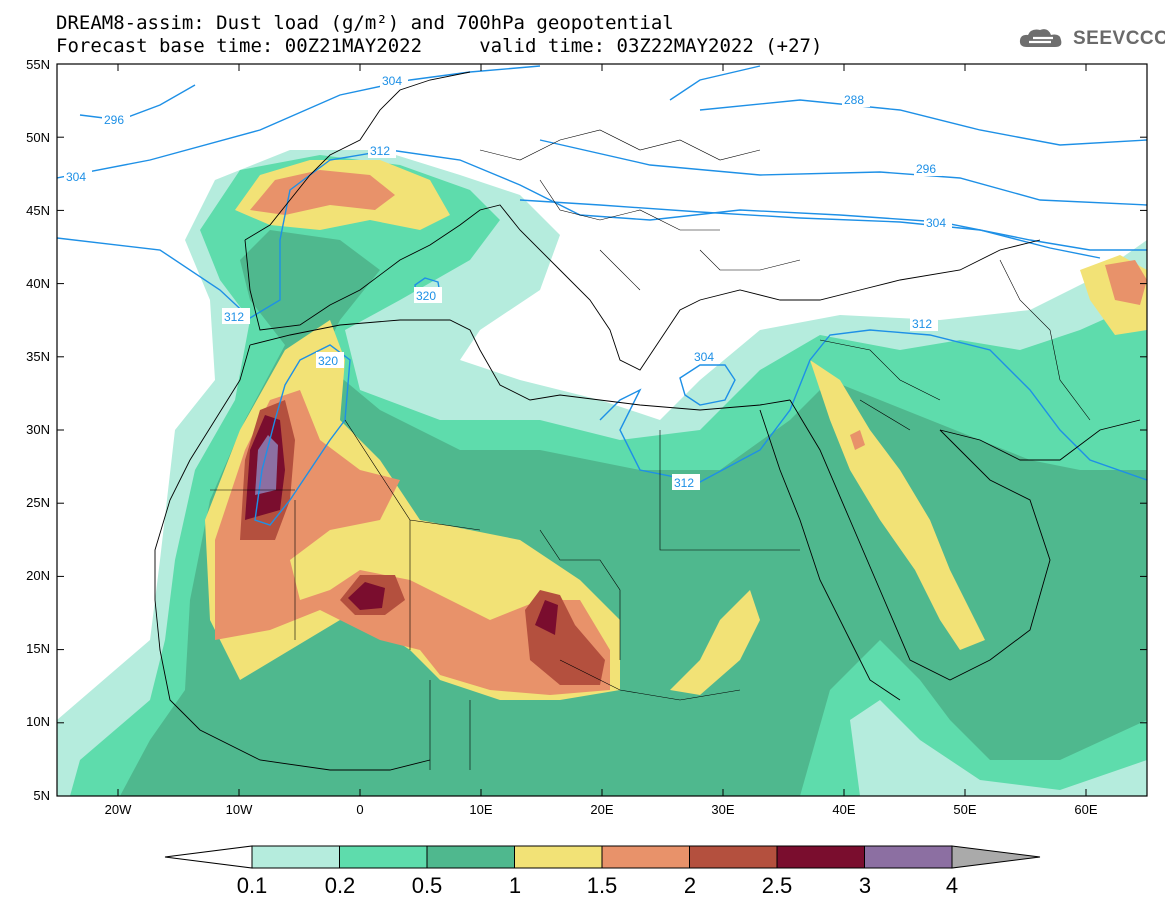 Image resolution: width=1165 pixels, height=907 pixels. Describe the element at coordinates (830, 555) in the screenshot. I see `coast-red-sea` at that location.